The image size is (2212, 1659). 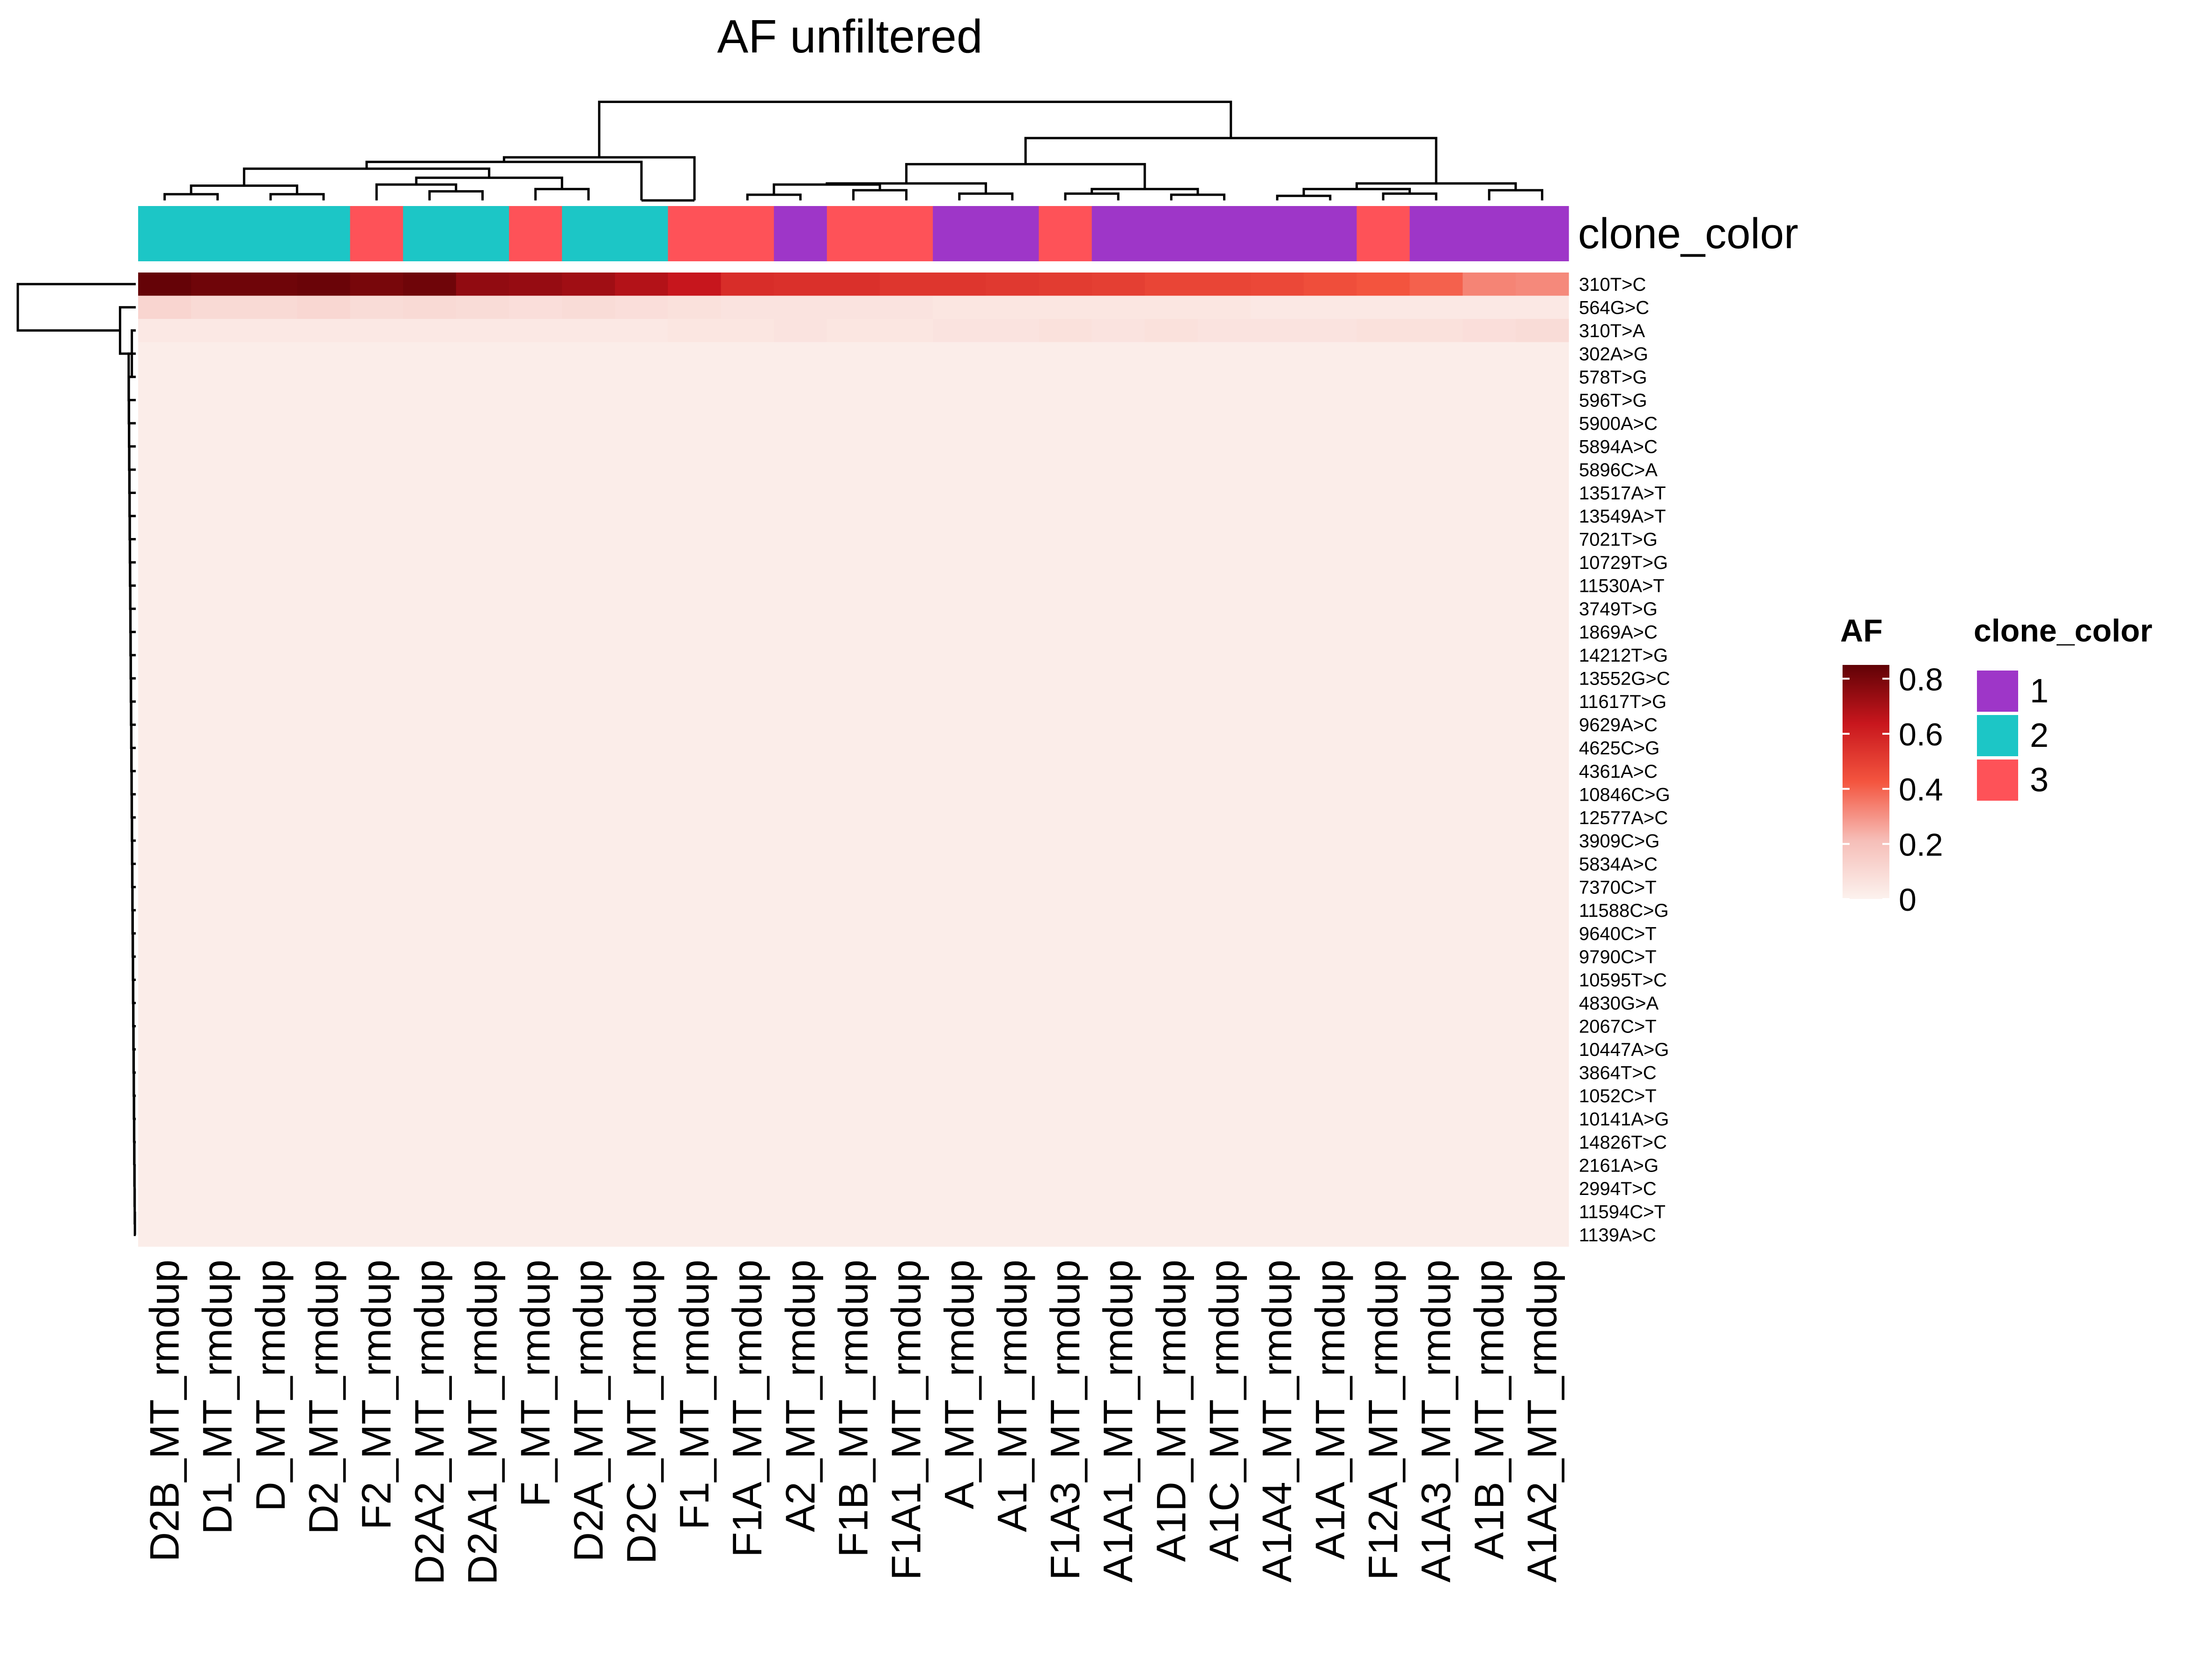 I want to click on af-legend-ticks: 0.8 0.6 0.4 0.2 0, so click(x=1893, y=790).